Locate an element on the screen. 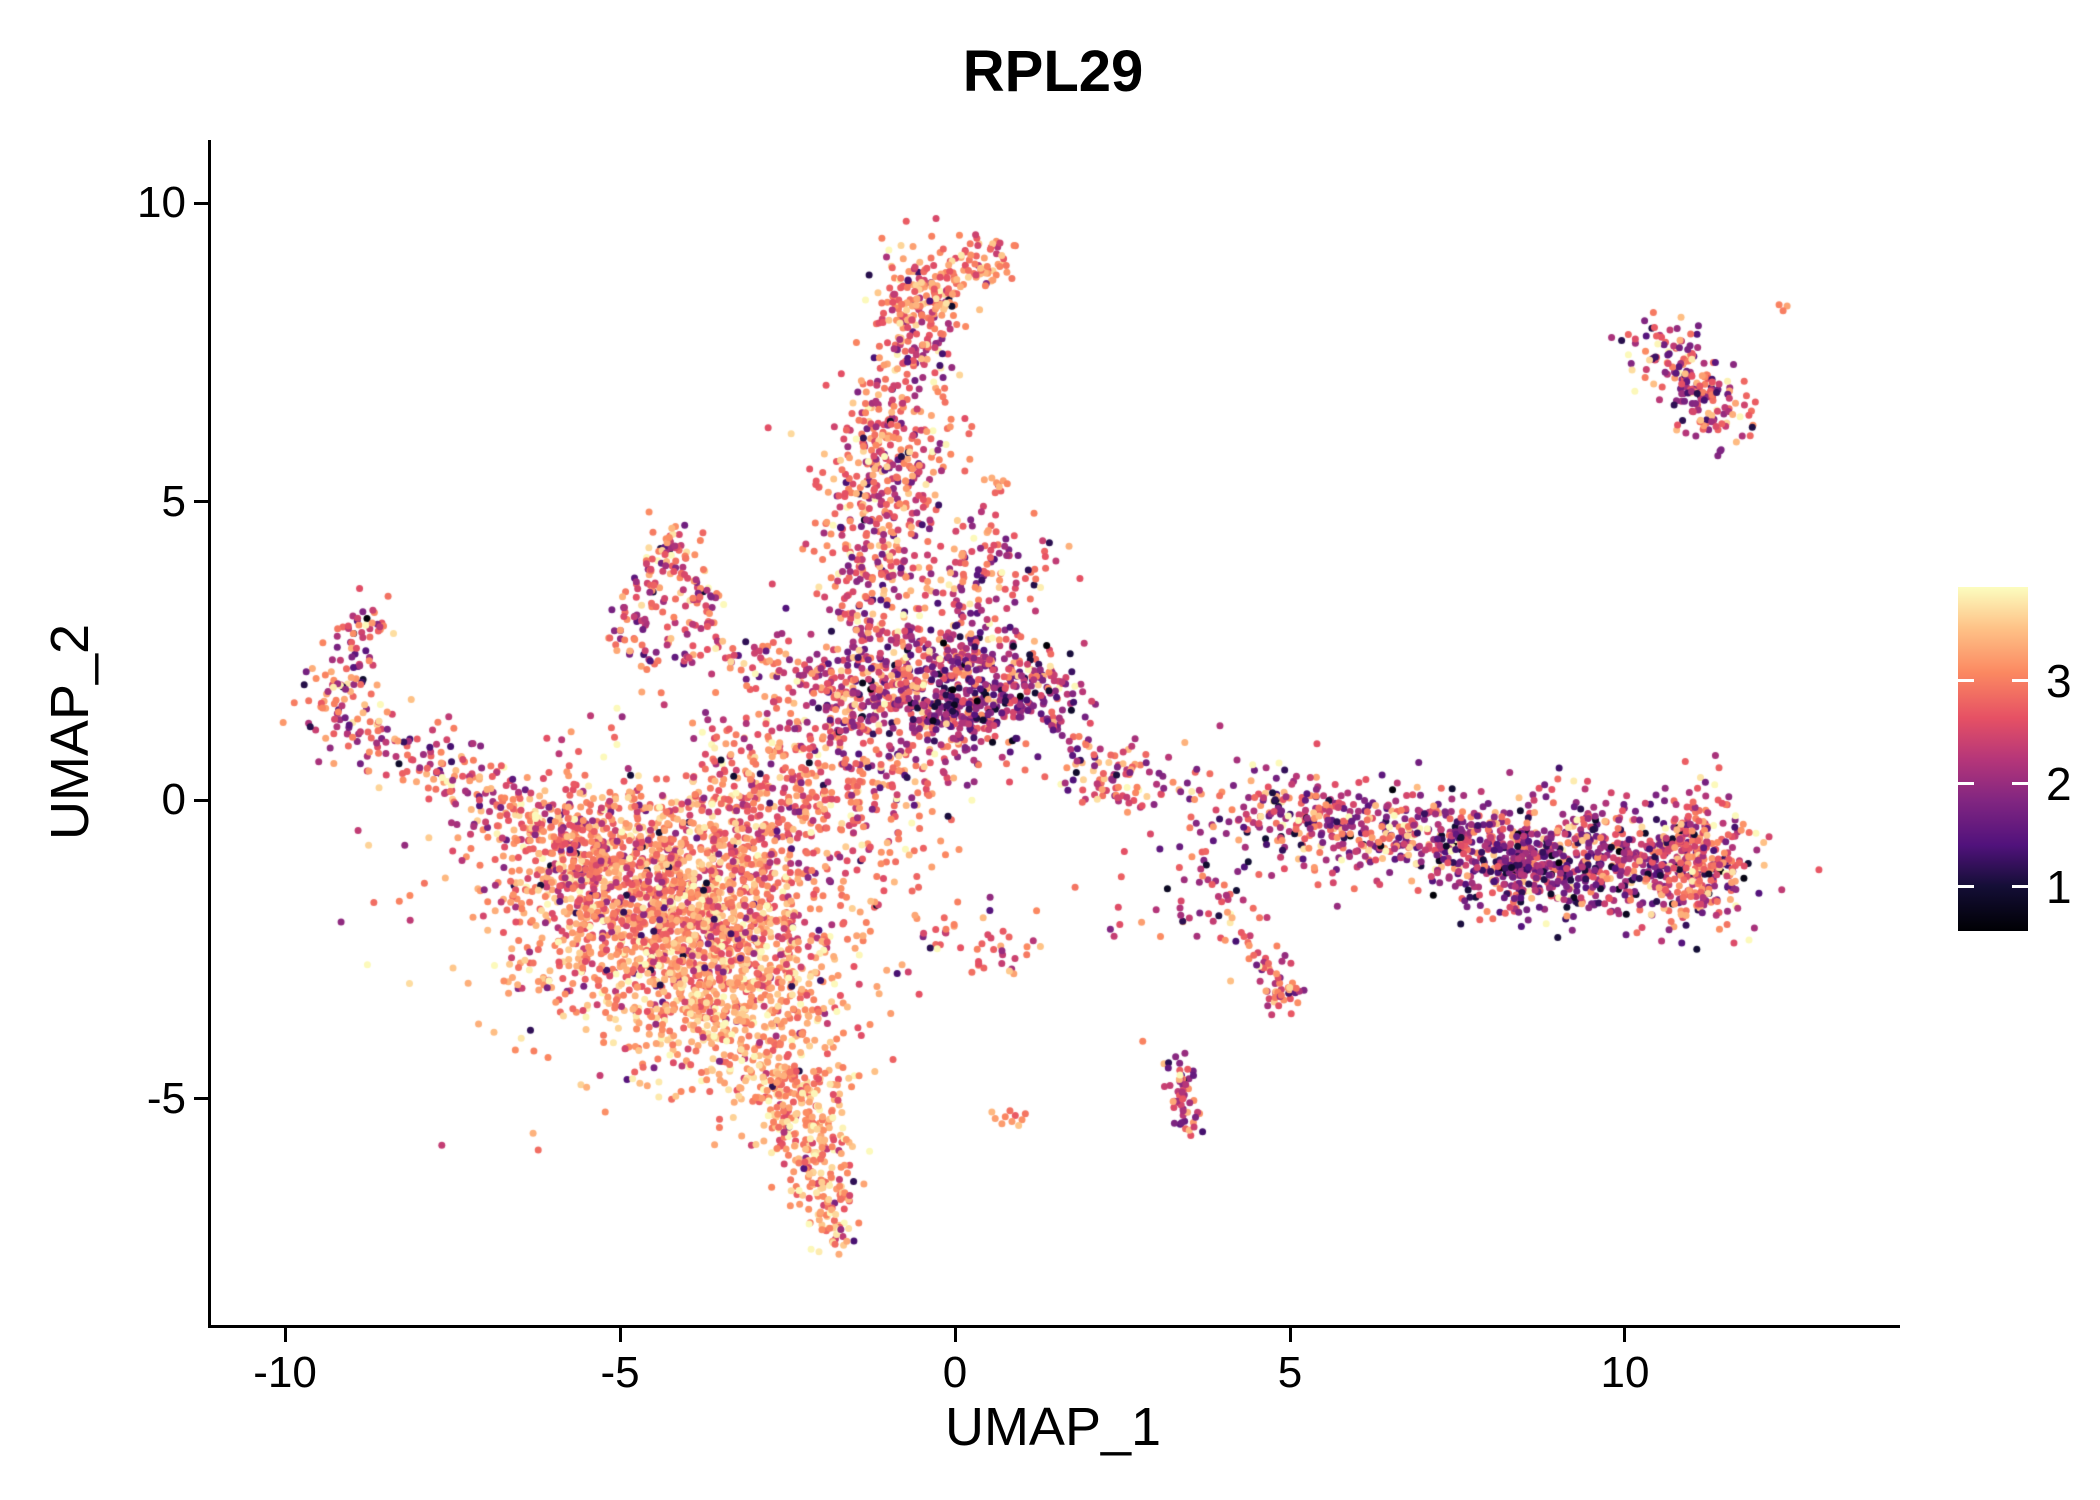 This screenshot has width=2100, height=1500. y-axis-line is located at coordinates (209, 734).